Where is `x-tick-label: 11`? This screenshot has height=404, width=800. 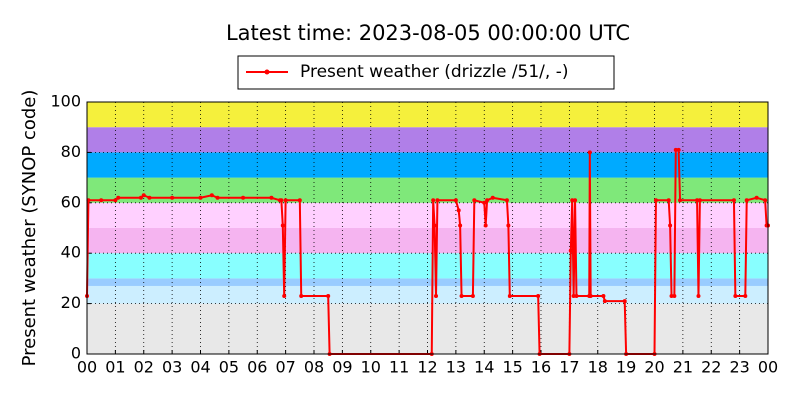 x-tick-label: 11 is located at coordinates (399, 367).